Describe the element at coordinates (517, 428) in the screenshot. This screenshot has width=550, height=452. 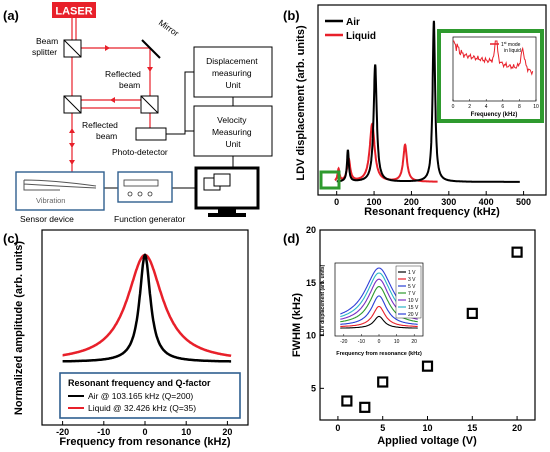
I see `x-tick-label-d: 20` at that location.